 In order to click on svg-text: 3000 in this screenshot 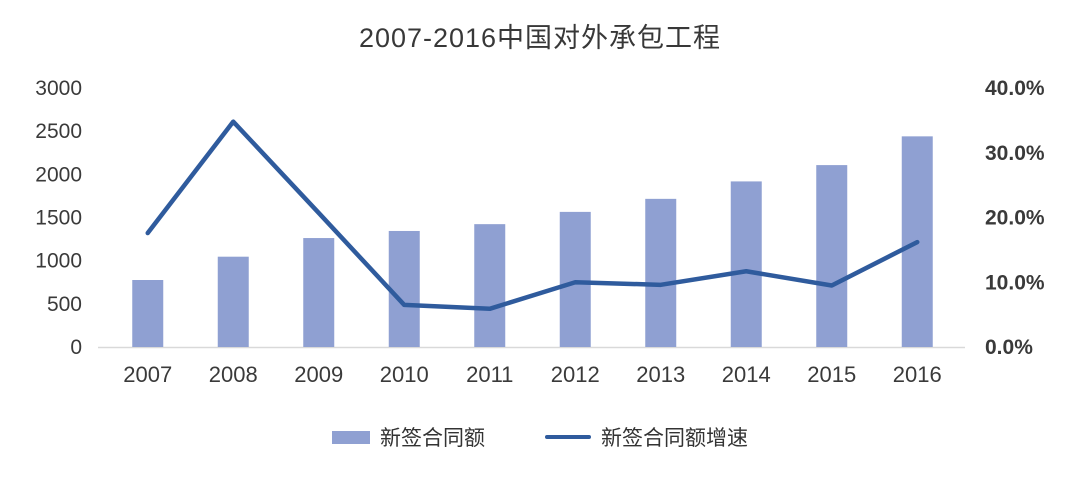, I will do `click(58, 88)`.